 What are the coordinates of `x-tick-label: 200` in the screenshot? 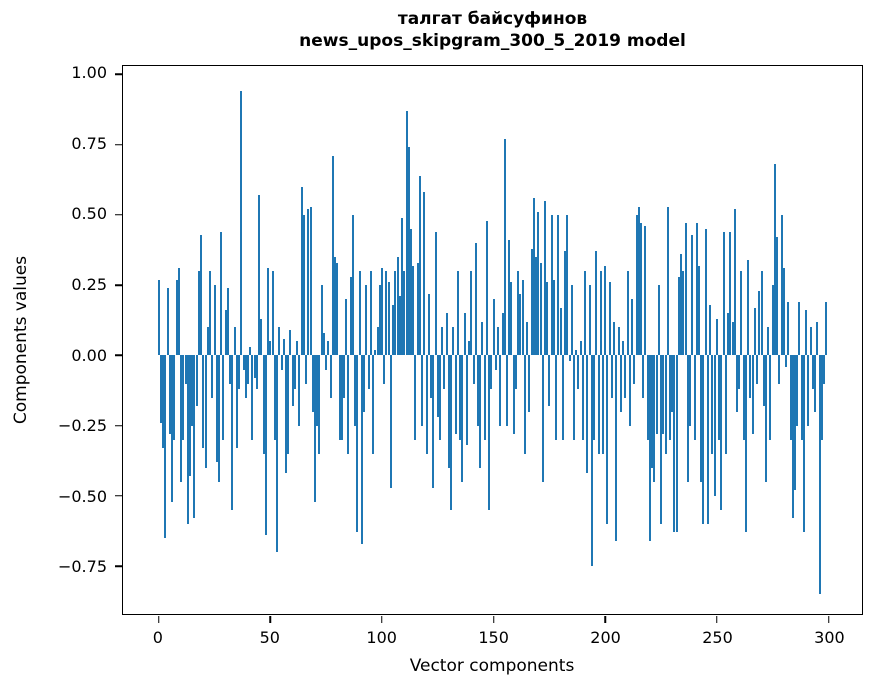 It's located at (605, 637).